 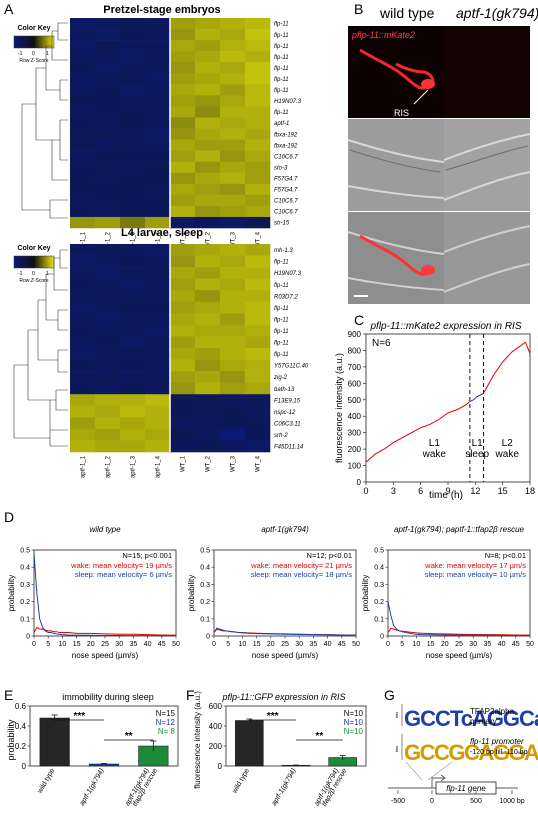 I want to click on chart-c-xtick: 12, so click(x=475, y=491).